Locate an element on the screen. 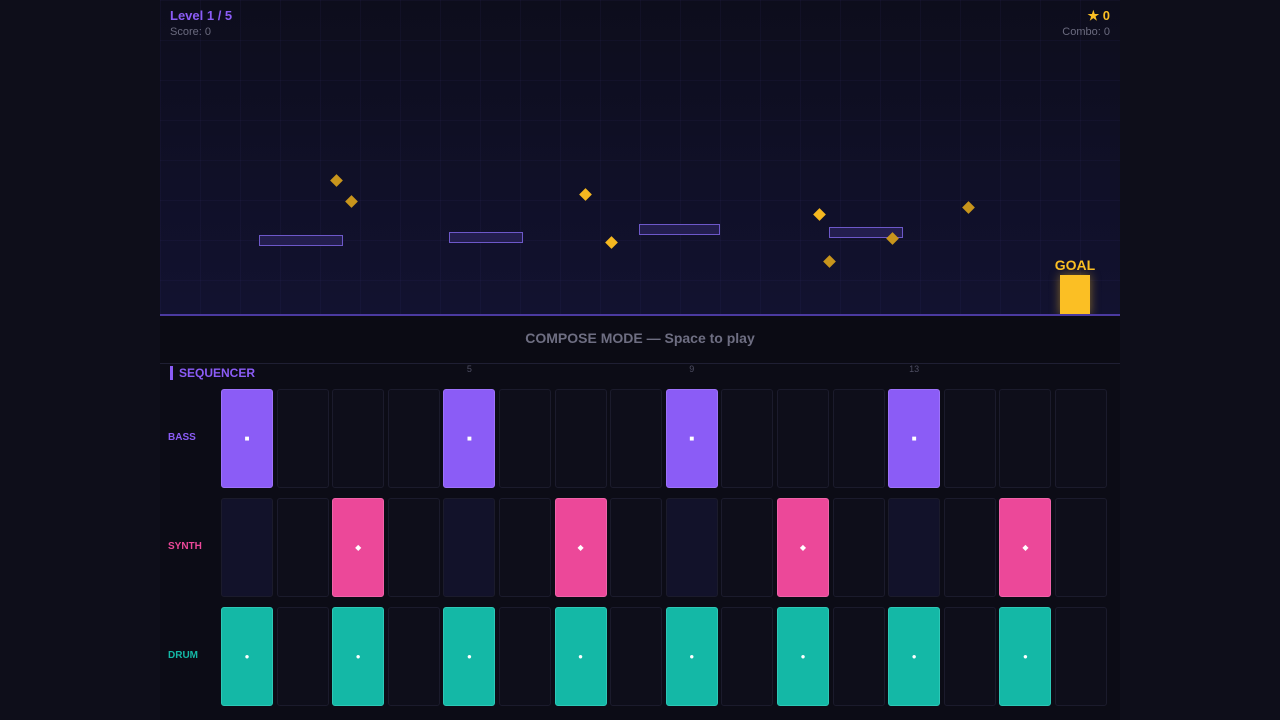 This screenshot has height=720, width=1280. step-marker: 9 is located at coordinates (692, 369).